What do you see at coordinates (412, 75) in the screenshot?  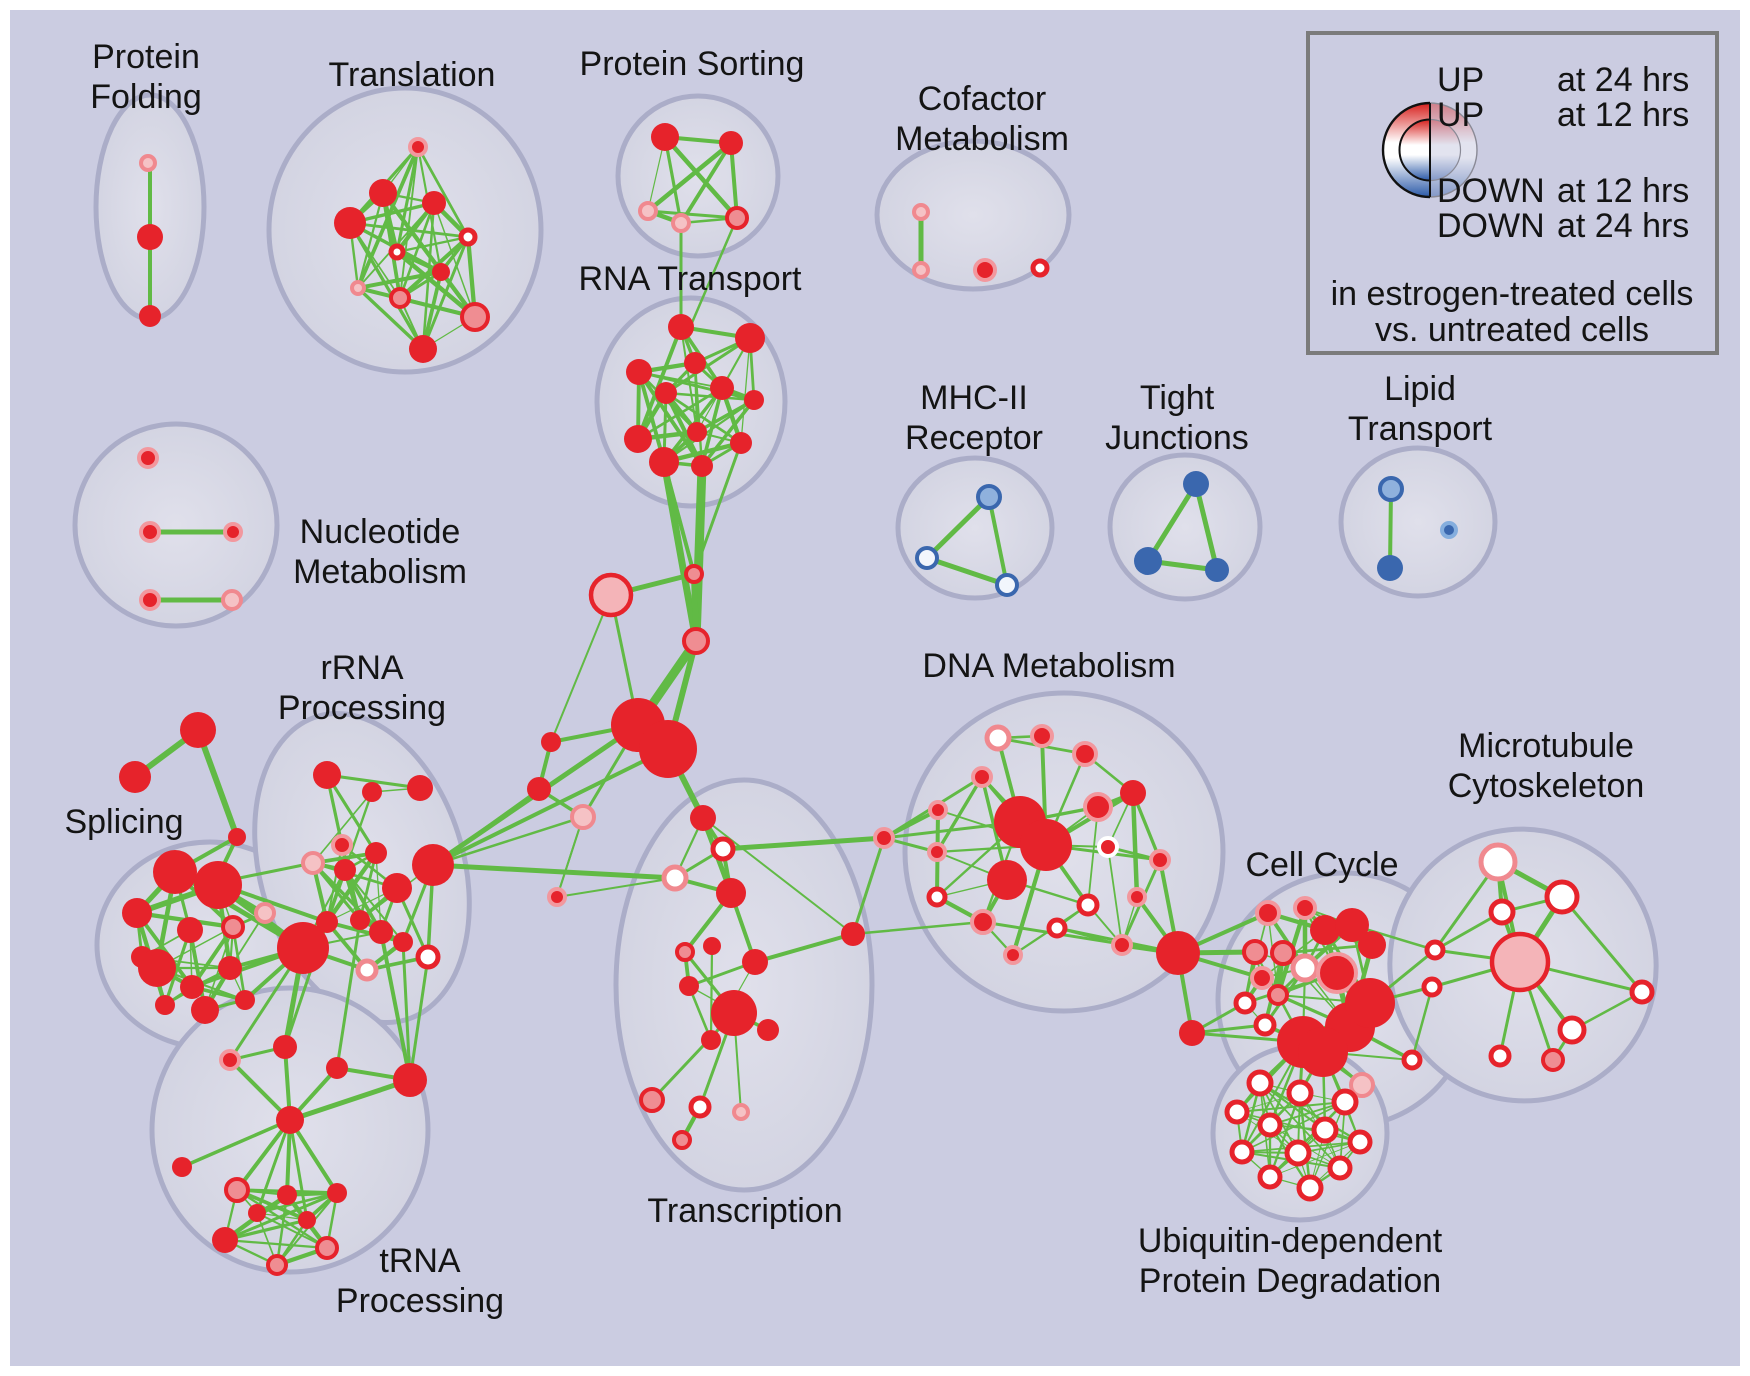 I see `cluster-label: Translation` at bounding box center [412, 75].